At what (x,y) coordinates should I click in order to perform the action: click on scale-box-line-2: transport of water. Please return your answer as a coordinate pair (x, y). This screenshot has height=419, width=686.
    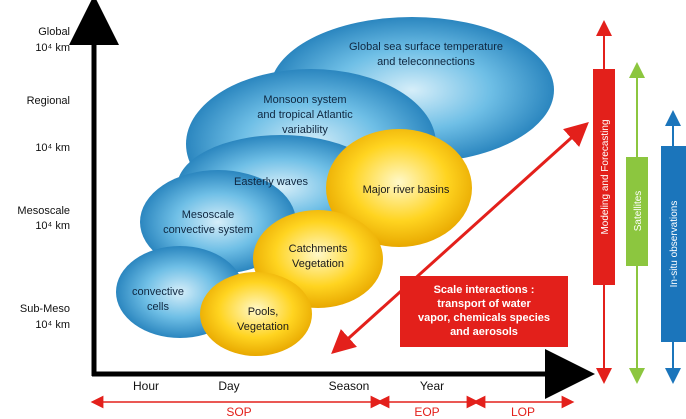
    Looking at the image, I should click on (484, 304).